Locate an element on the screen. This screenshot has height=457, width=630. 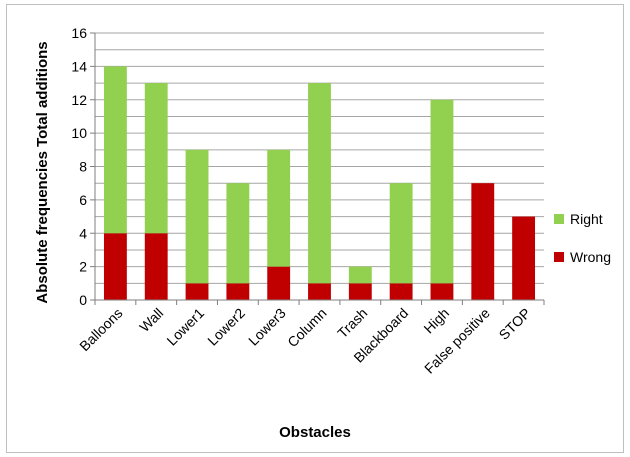
y-tick-label: 4 is located at coordinates (83, 233).